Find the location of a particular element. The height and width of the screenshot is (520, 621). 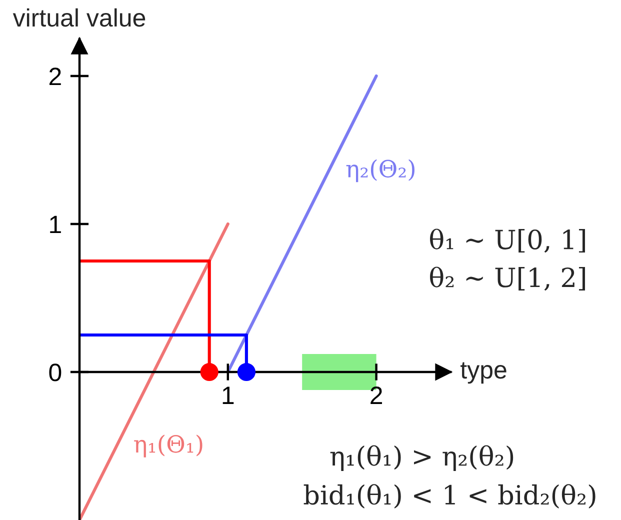

y-tick-label: 2 is located at coordinates (55, 77).